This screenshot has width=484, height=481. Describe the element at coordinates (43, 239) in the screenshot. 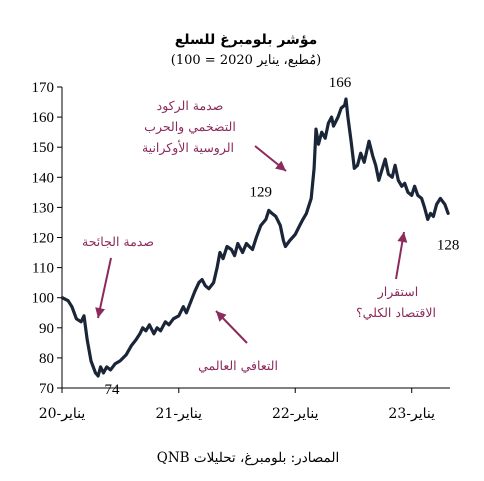

I see `y-tick-label: 120` at that location.